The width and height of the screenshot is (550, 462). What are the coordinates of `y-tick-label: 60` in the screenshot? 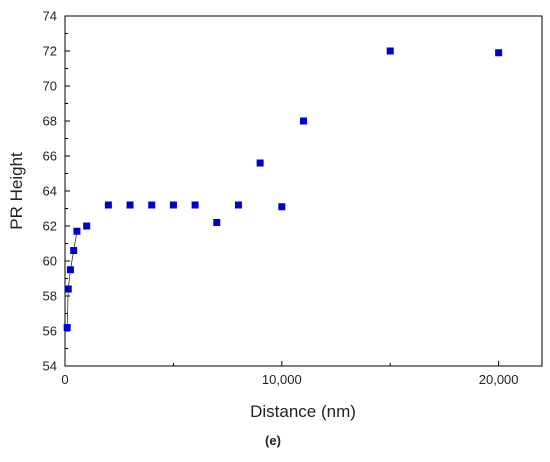 It's located at (50, 261).